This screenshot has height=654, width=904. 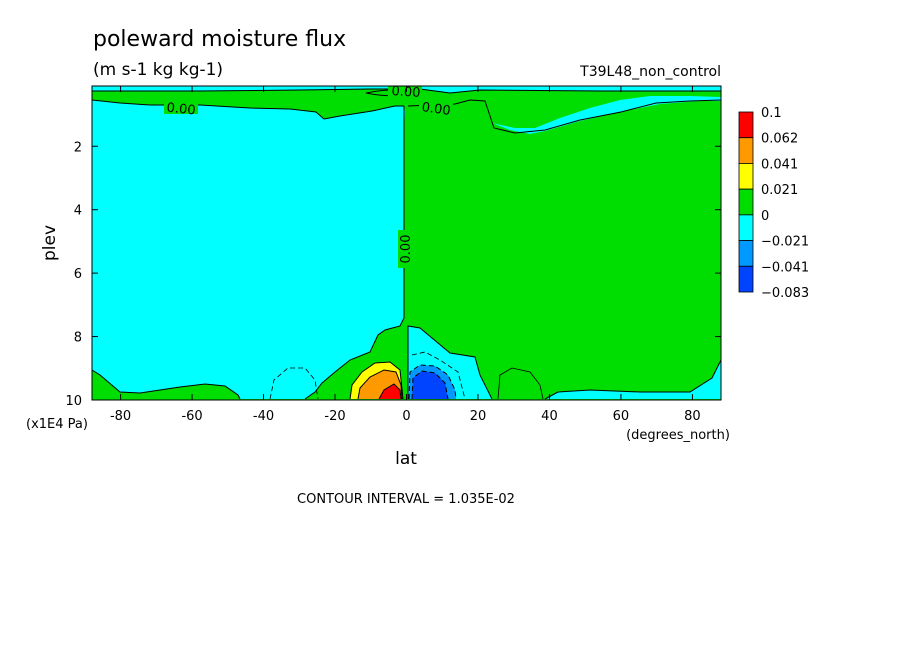 I want to click on x-tick-label: -20, so click(x=334, y=416).